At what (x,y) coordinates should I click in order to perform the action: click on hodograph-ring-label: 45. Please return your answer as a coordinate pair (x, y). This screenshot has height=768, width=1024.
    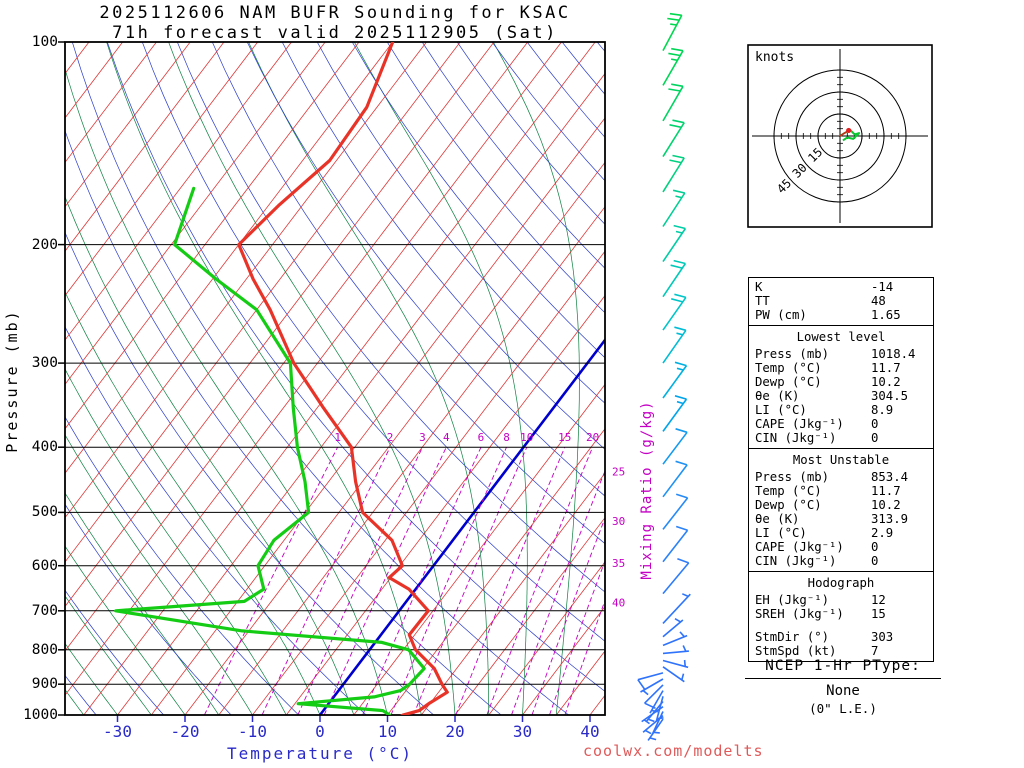
    Looking at the image, I should click on (784, 186).